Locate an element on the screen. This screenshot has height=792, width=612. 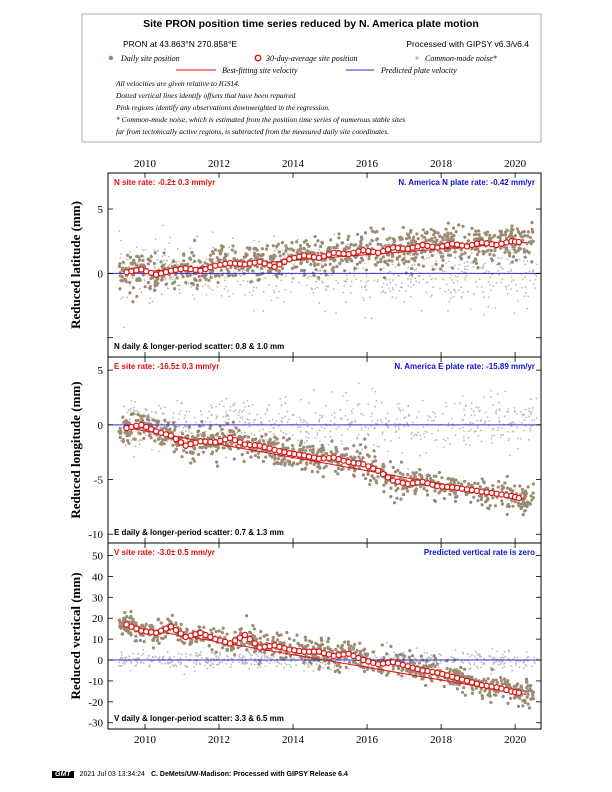
ytick-label: -10 is located at coordinates (95, 682).